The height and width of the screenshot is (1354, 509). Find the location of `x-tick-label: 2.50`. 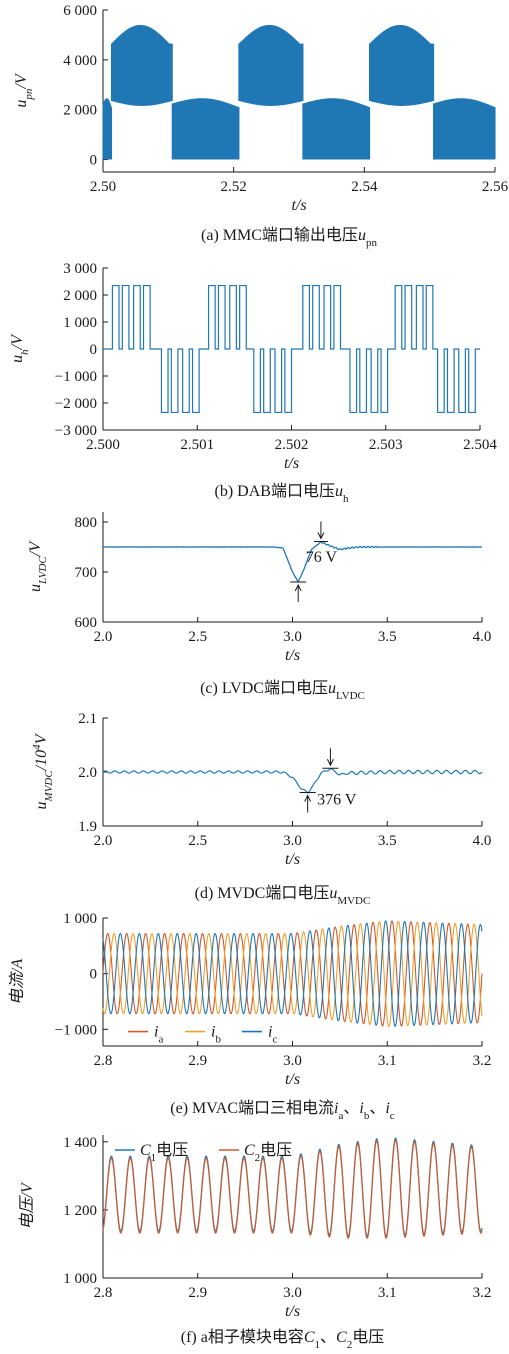

x-tick-label: 2.50 is located at coordinates (103, 187).